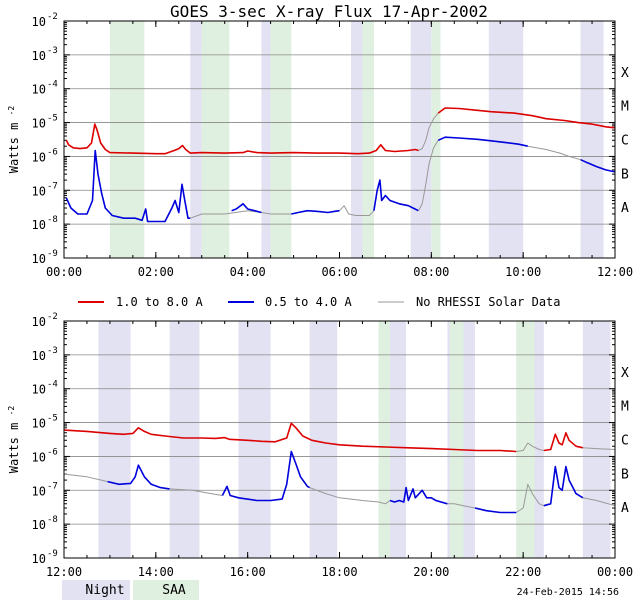  Describe the element at coordinates (431, 572) in the screenshot. I see `x-tick-label: 20:00` at that location.